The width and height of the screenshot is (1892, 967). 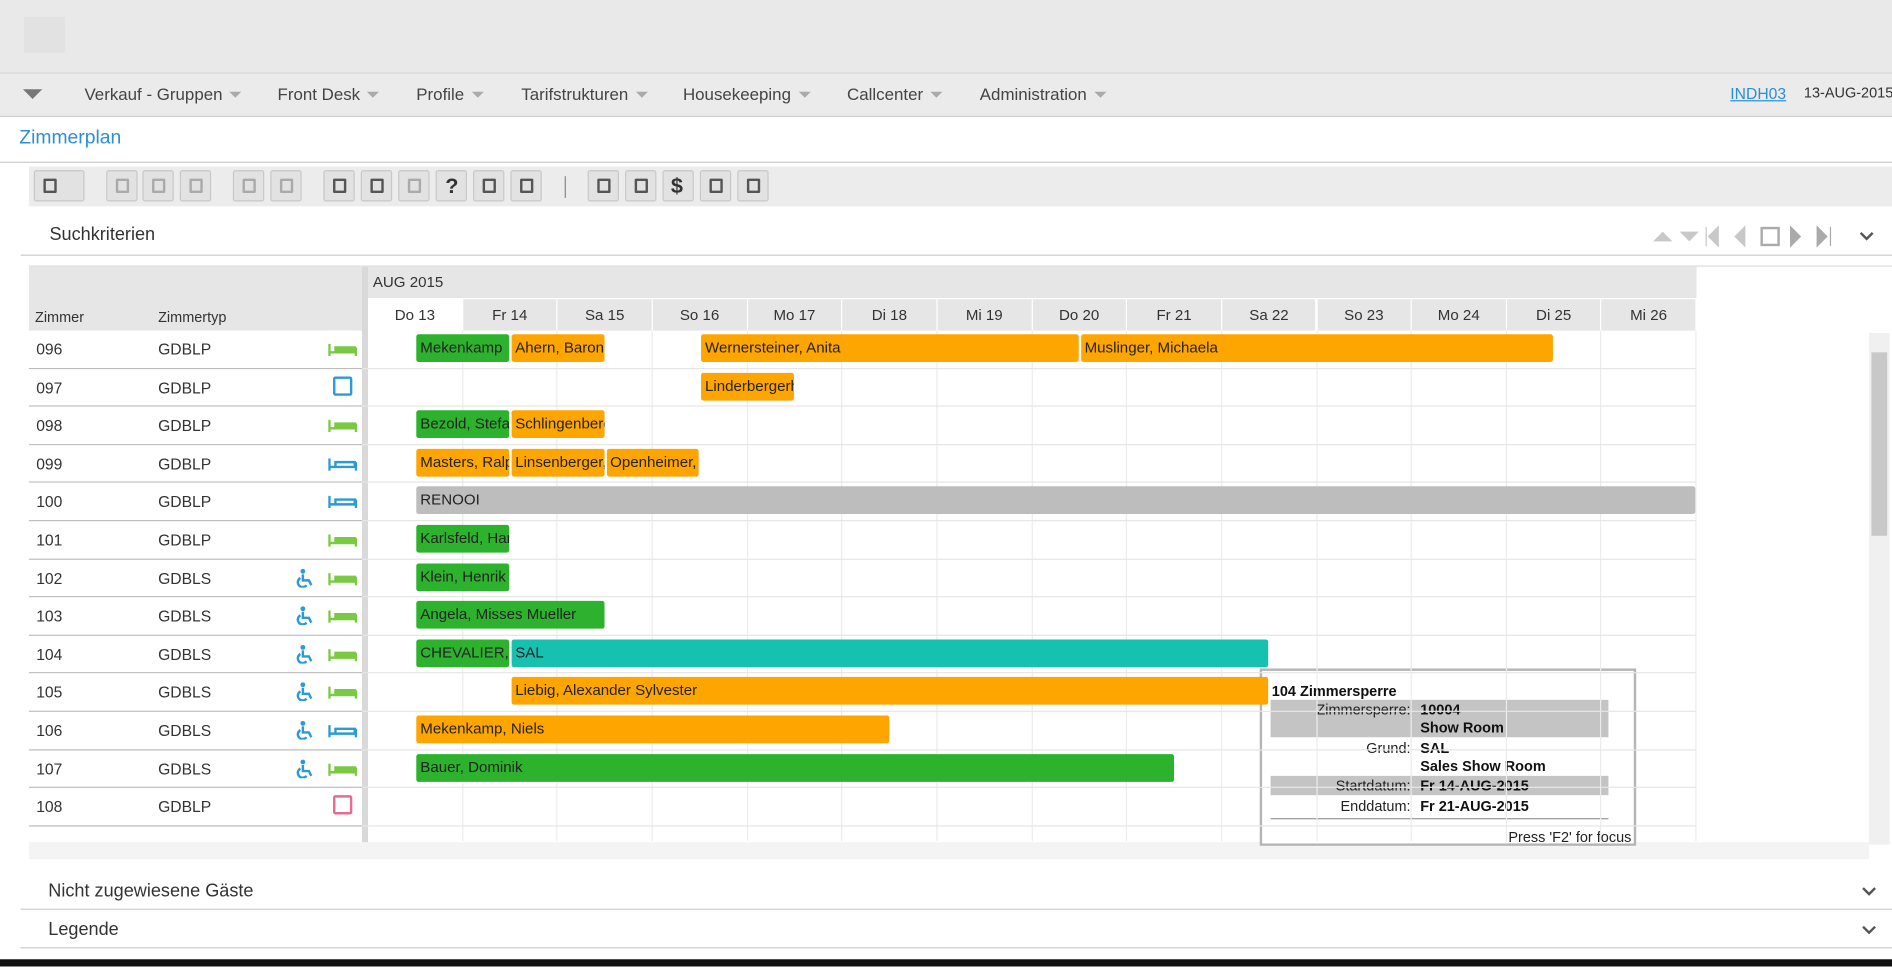 I want to click on menu-item: Tarifstrukturen, so click(x=575, y=94).